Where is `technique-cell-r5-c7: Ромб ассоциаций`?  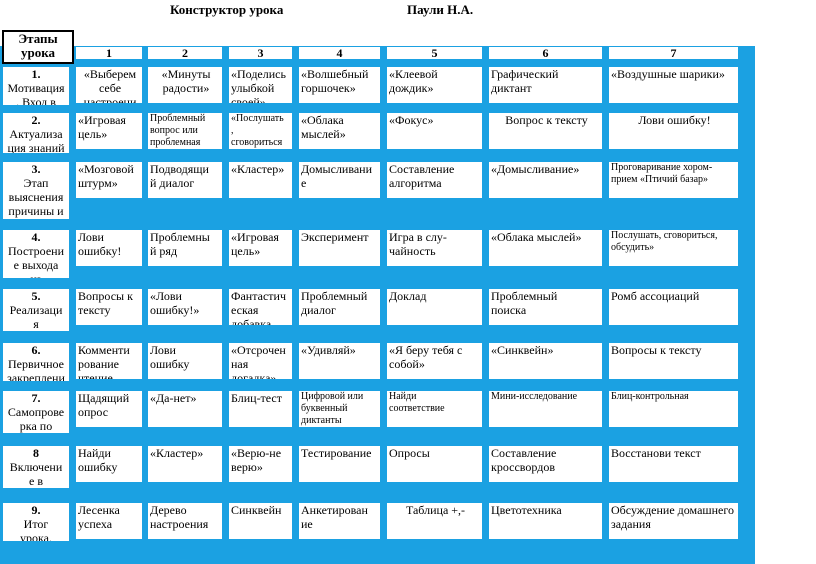 technique-cell-r5-c7: Ромб ассоциаций is located at coordinates (673, 307).